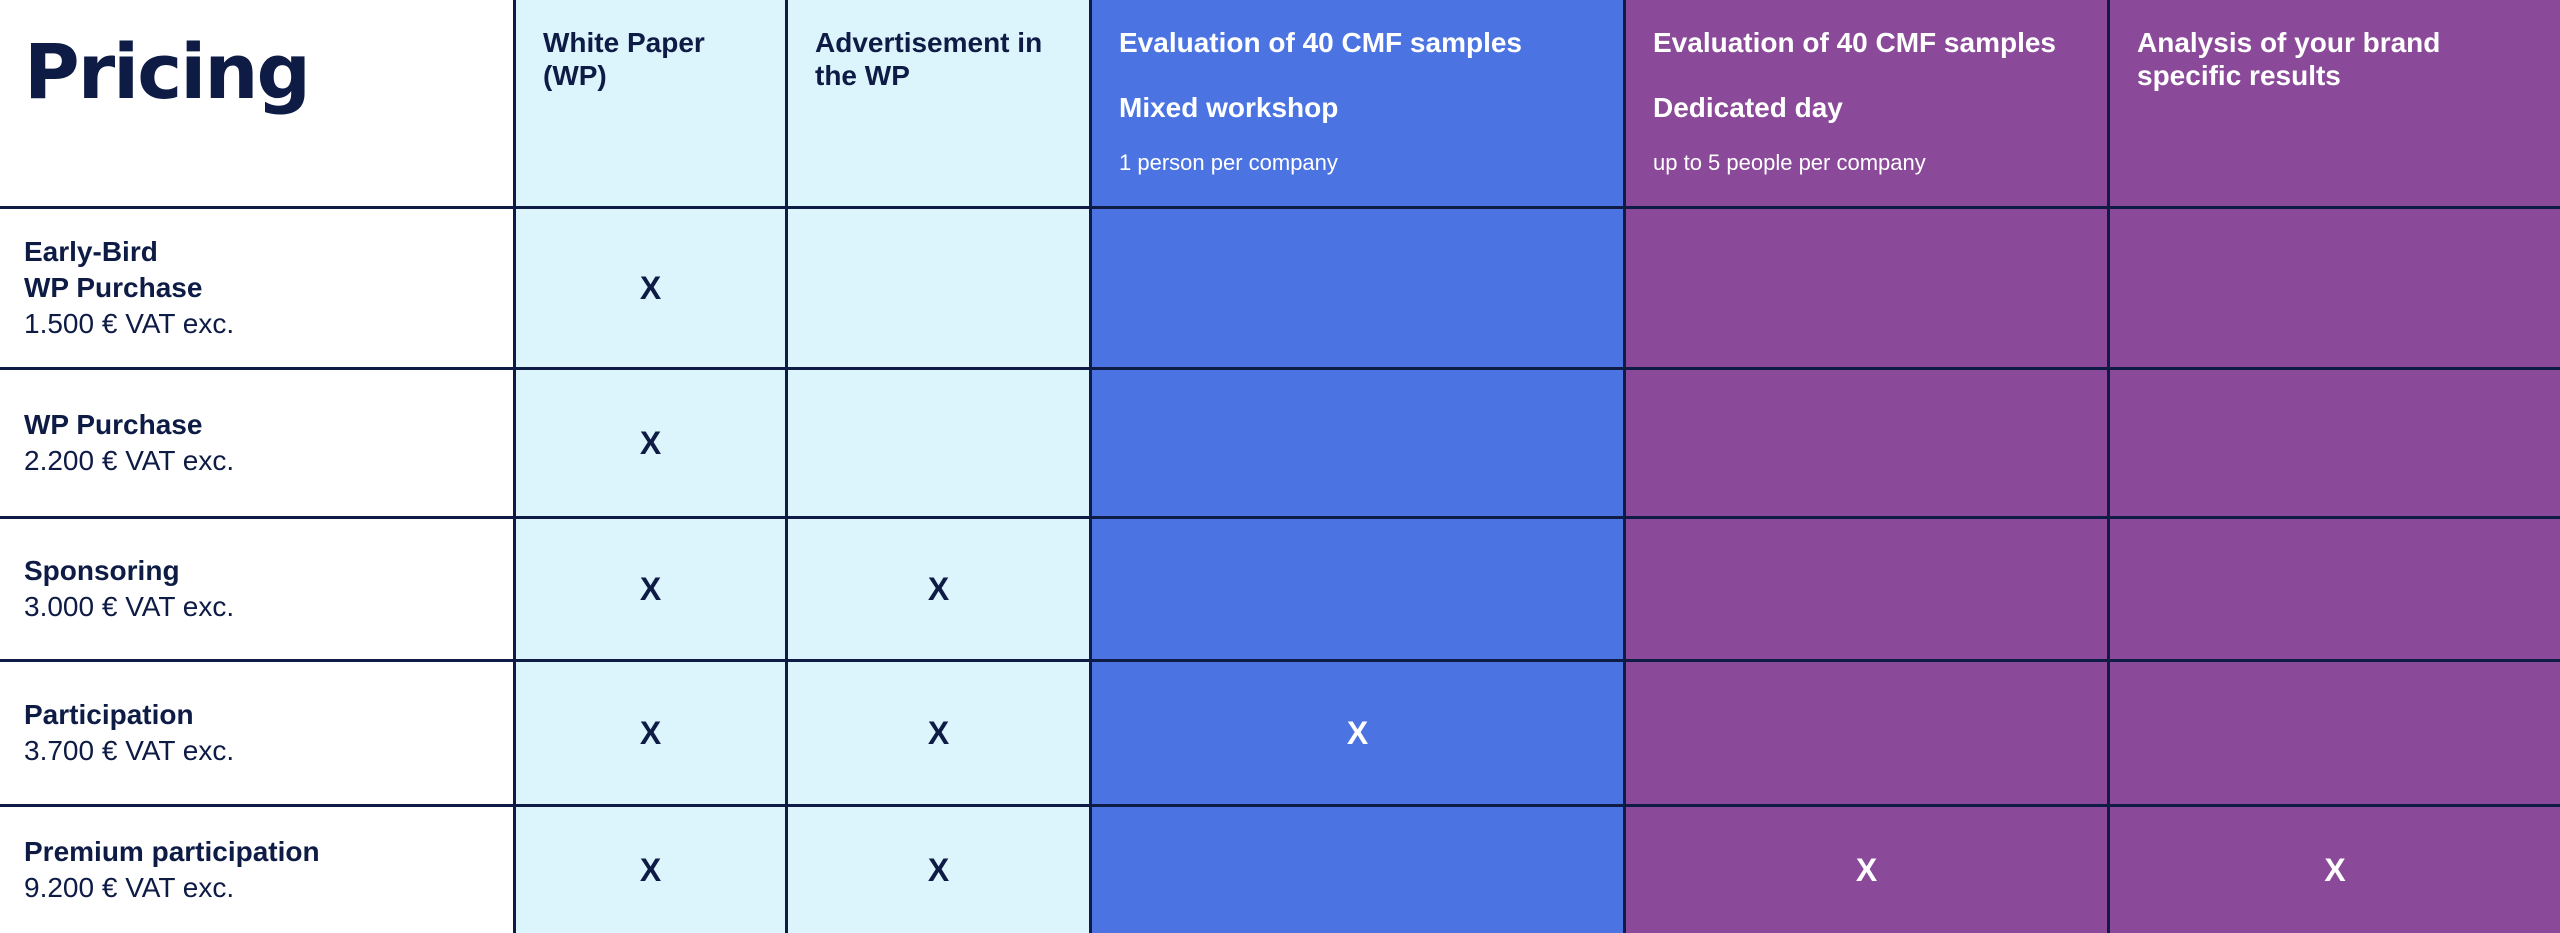  Describe the element at coordinates (129, 750) in the screenshot. I see `row-price: 3.700 € VAT exc.` at that location.